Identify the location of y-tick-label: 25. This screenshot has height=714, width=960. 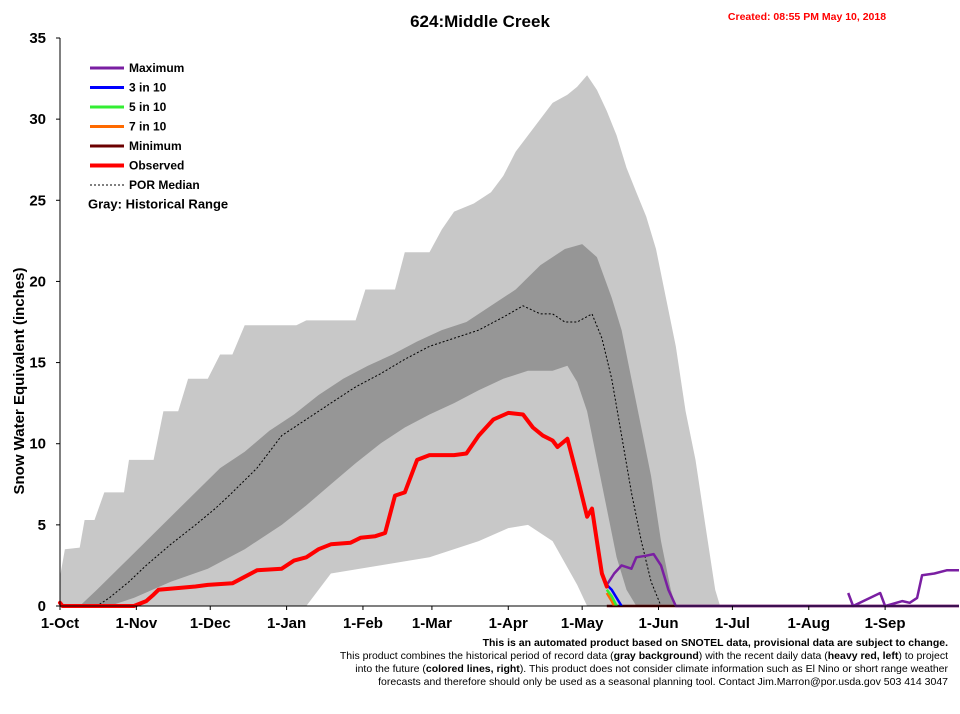
(37, 200).